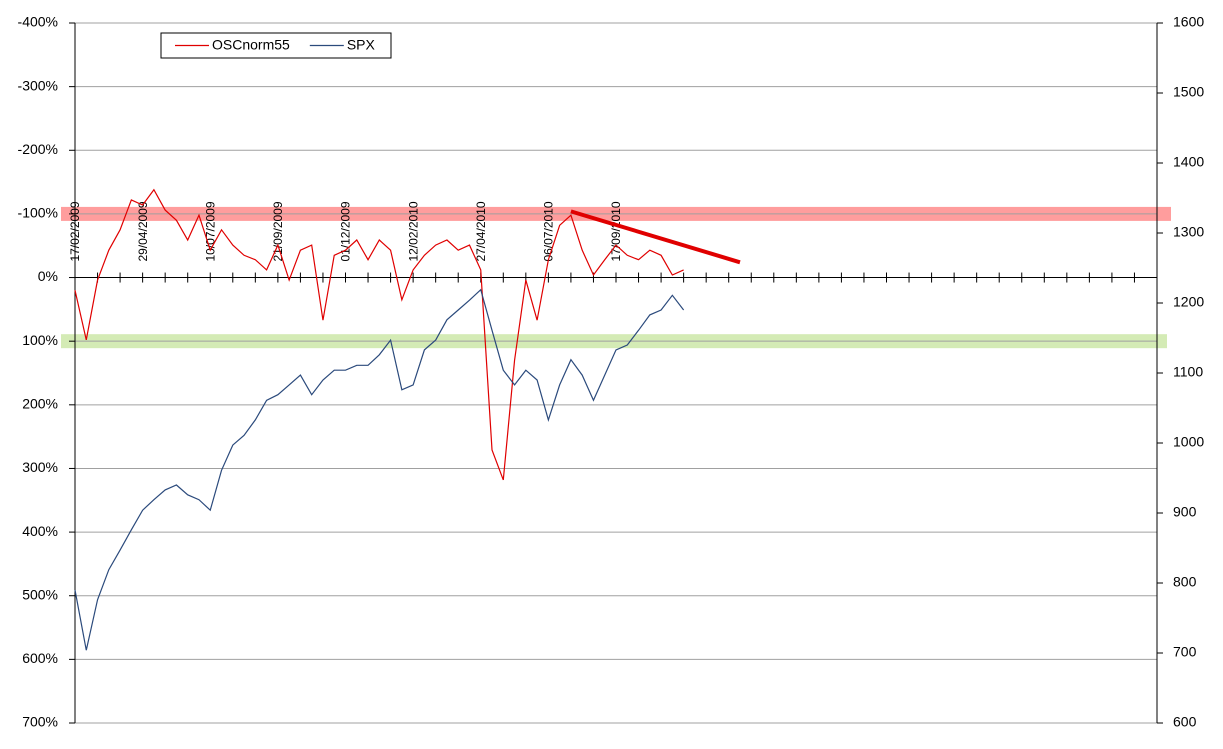  What do you see at coordinates (616, 231) in the screenshot?
I see `x-tick-label: 17/09/2010` at bounding box center [616, 231].